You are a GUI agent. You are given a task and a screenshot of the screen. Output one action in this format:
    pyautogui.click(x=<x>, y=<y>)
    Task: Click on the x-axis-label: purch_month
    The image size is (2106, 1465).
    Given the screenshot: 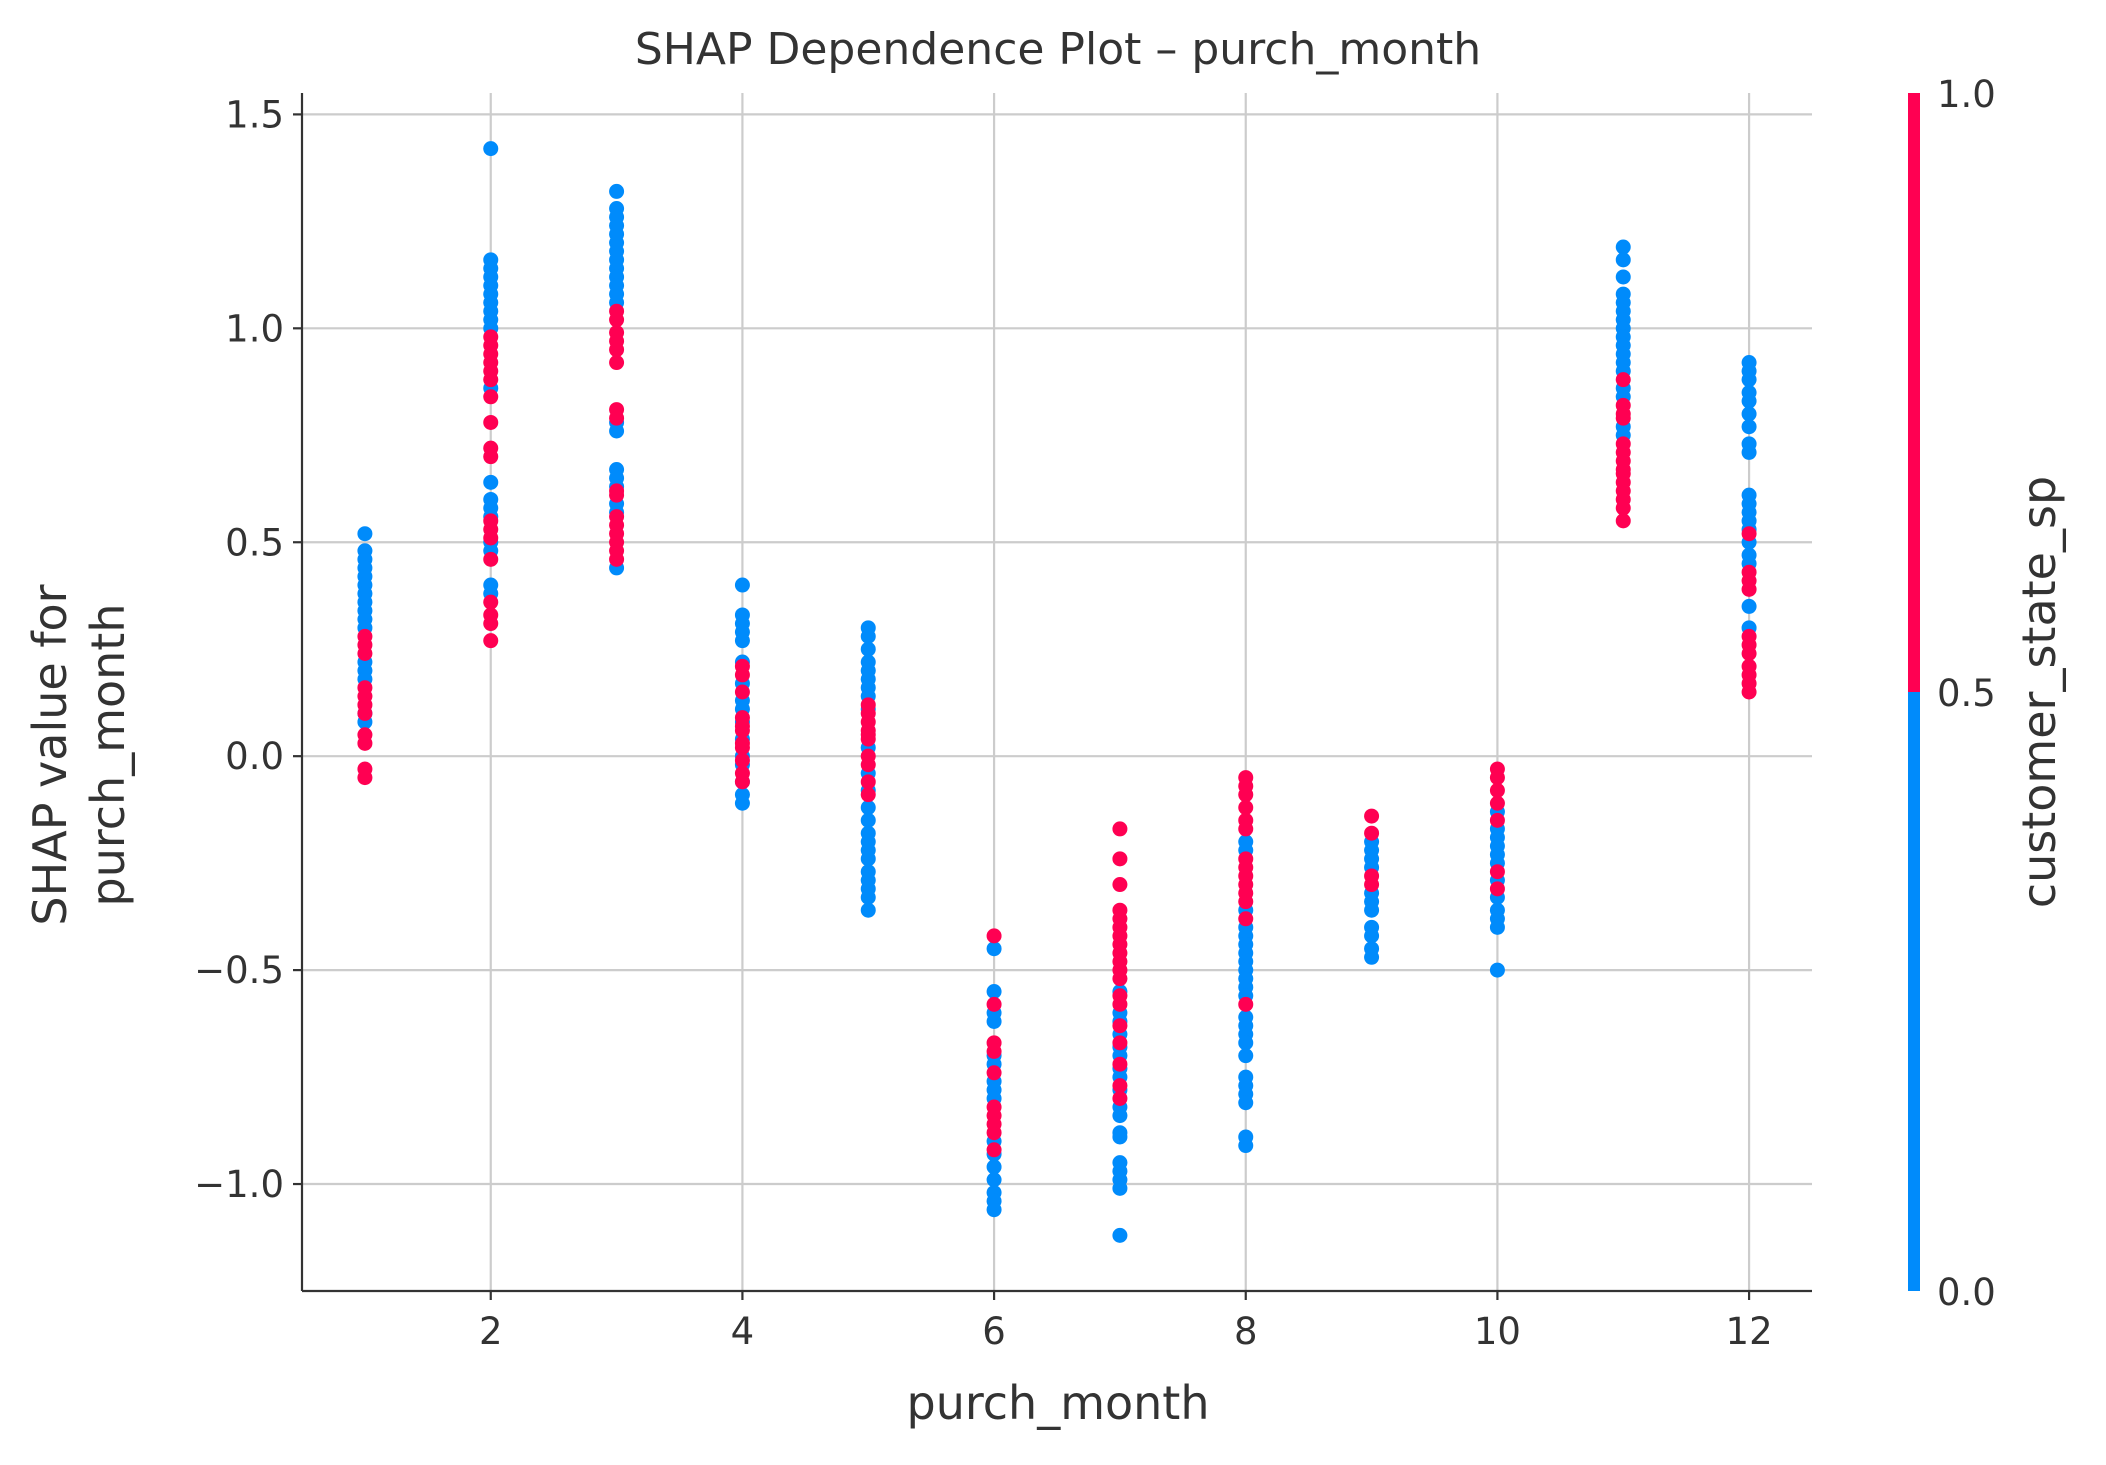 What is the action you would take?
    pyautogui.click(x=1058, y=1403)
    